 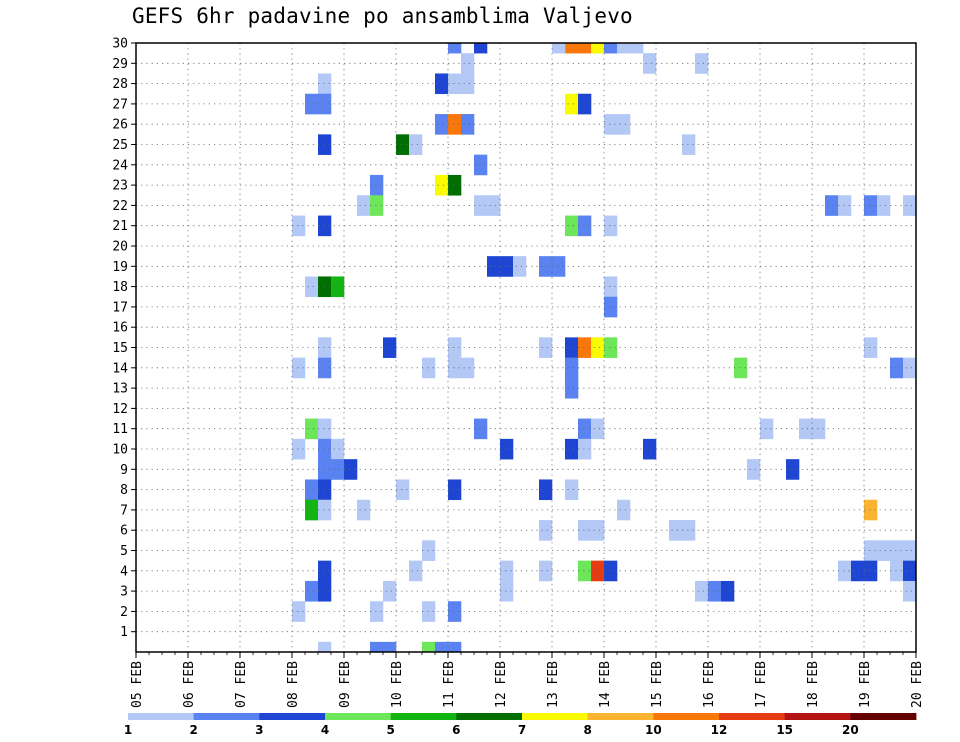 I want to click on y-tick-label: 14, so click(x=120, y=368).